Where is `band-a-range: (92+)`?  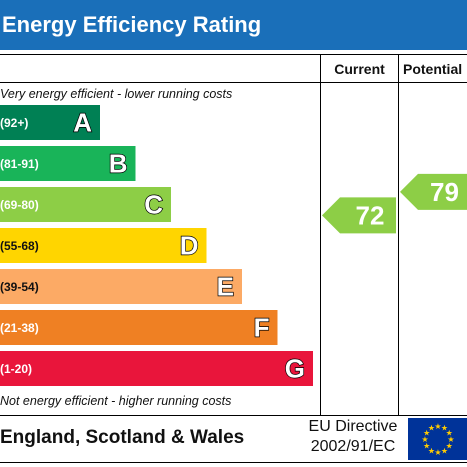
band-a-range: (92+) is located at coordinates (14, 123).